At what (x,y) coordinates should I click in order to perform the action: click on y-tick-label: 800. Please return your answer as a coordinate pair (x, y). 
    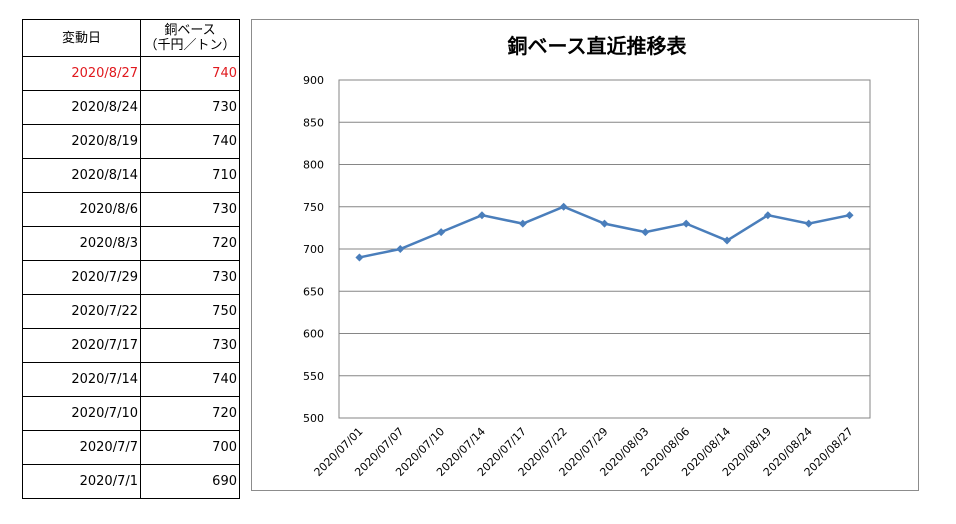
    Looking at the image, I should click on (313, 165).